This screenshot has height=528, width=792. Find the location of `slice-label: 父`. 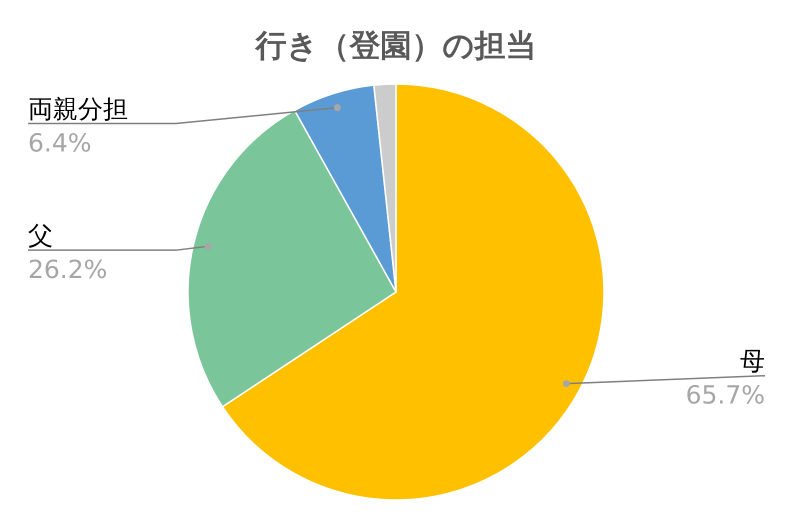

slice-label: 父 is located at coordinates (40, 235).